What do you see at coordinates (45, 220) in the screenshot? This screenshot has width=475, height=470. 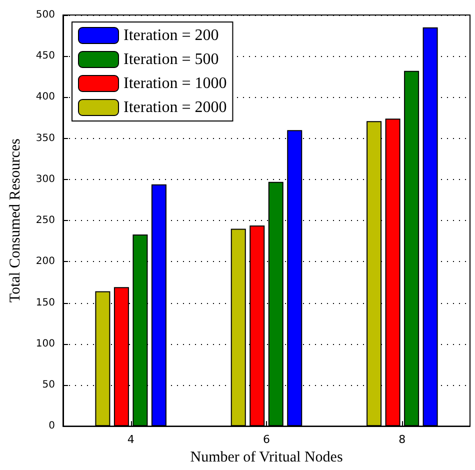 I see `y-tick-label: 250` at bounding box center [45, 220].